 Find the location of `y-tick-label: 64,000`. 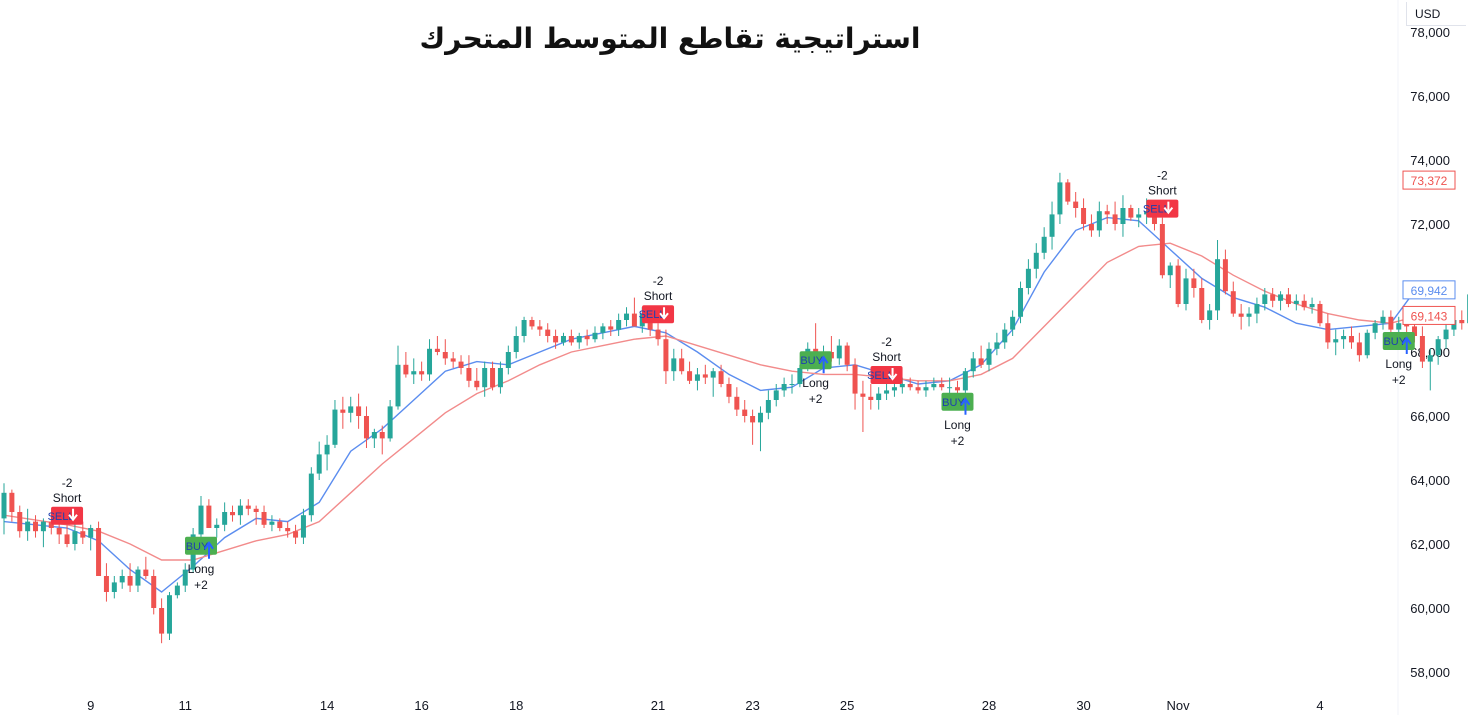

y-tick-label: 64,000 is located at coordinates (1430, 480).